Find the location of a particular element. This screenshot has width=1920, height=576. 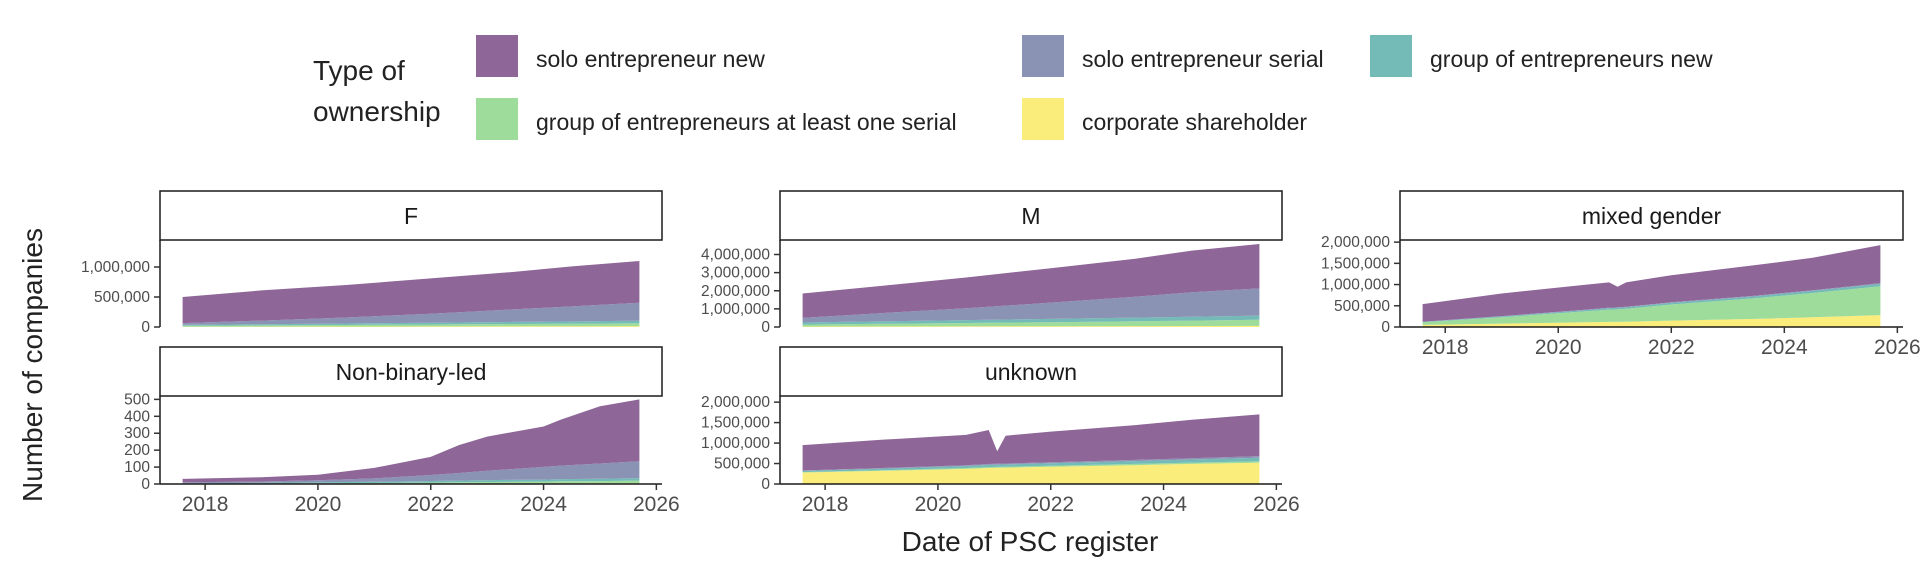

strip-label: M is located at coordinates (1030, 216).